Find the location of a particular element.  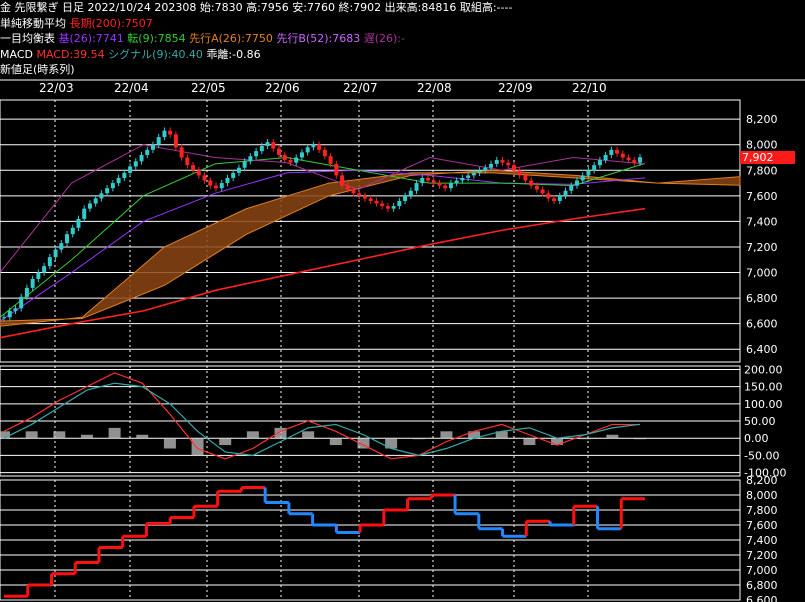

x-tick-label: 22/10 is located at coordinates (589, 88).